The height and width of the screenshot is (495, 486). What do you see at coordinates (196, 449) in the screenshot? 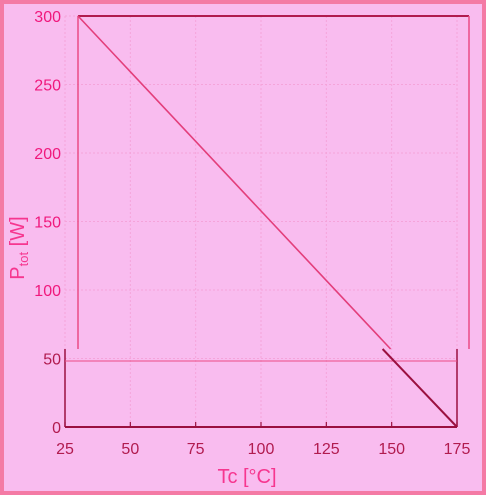
I see `x-tick-label-2: 75` at bounding box center [196, 449].